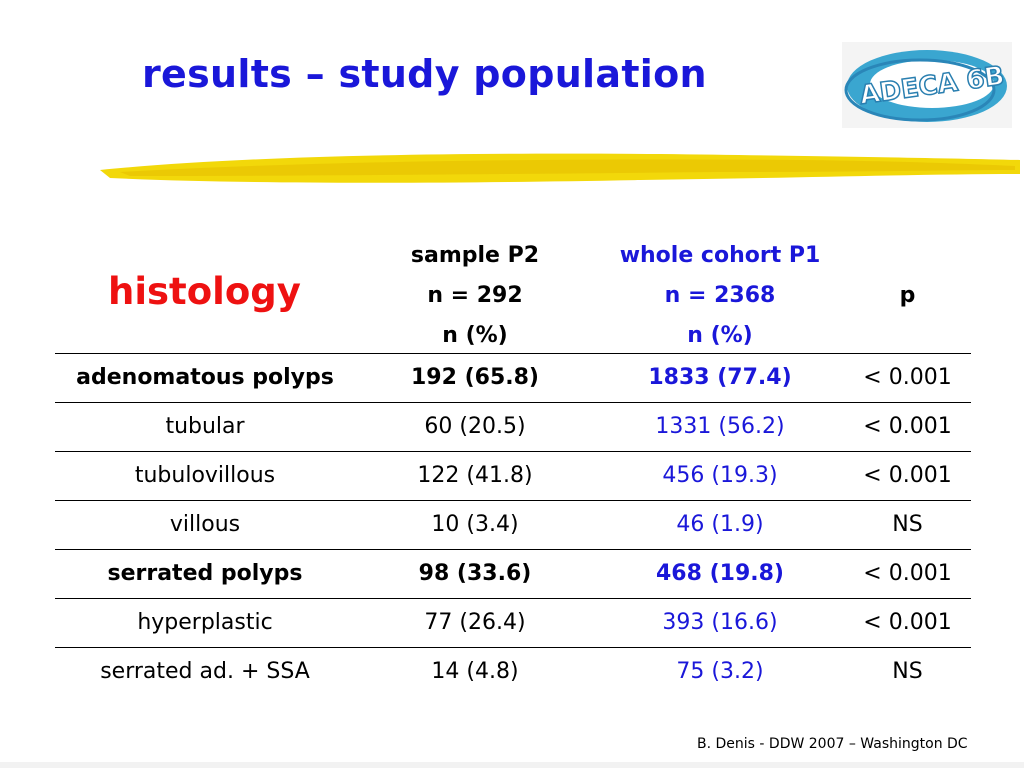  What do you see at coordinates (560, 168) in the screenshot?
I see `yellow-brushstroke-divider` at bounding box center [560, 168].